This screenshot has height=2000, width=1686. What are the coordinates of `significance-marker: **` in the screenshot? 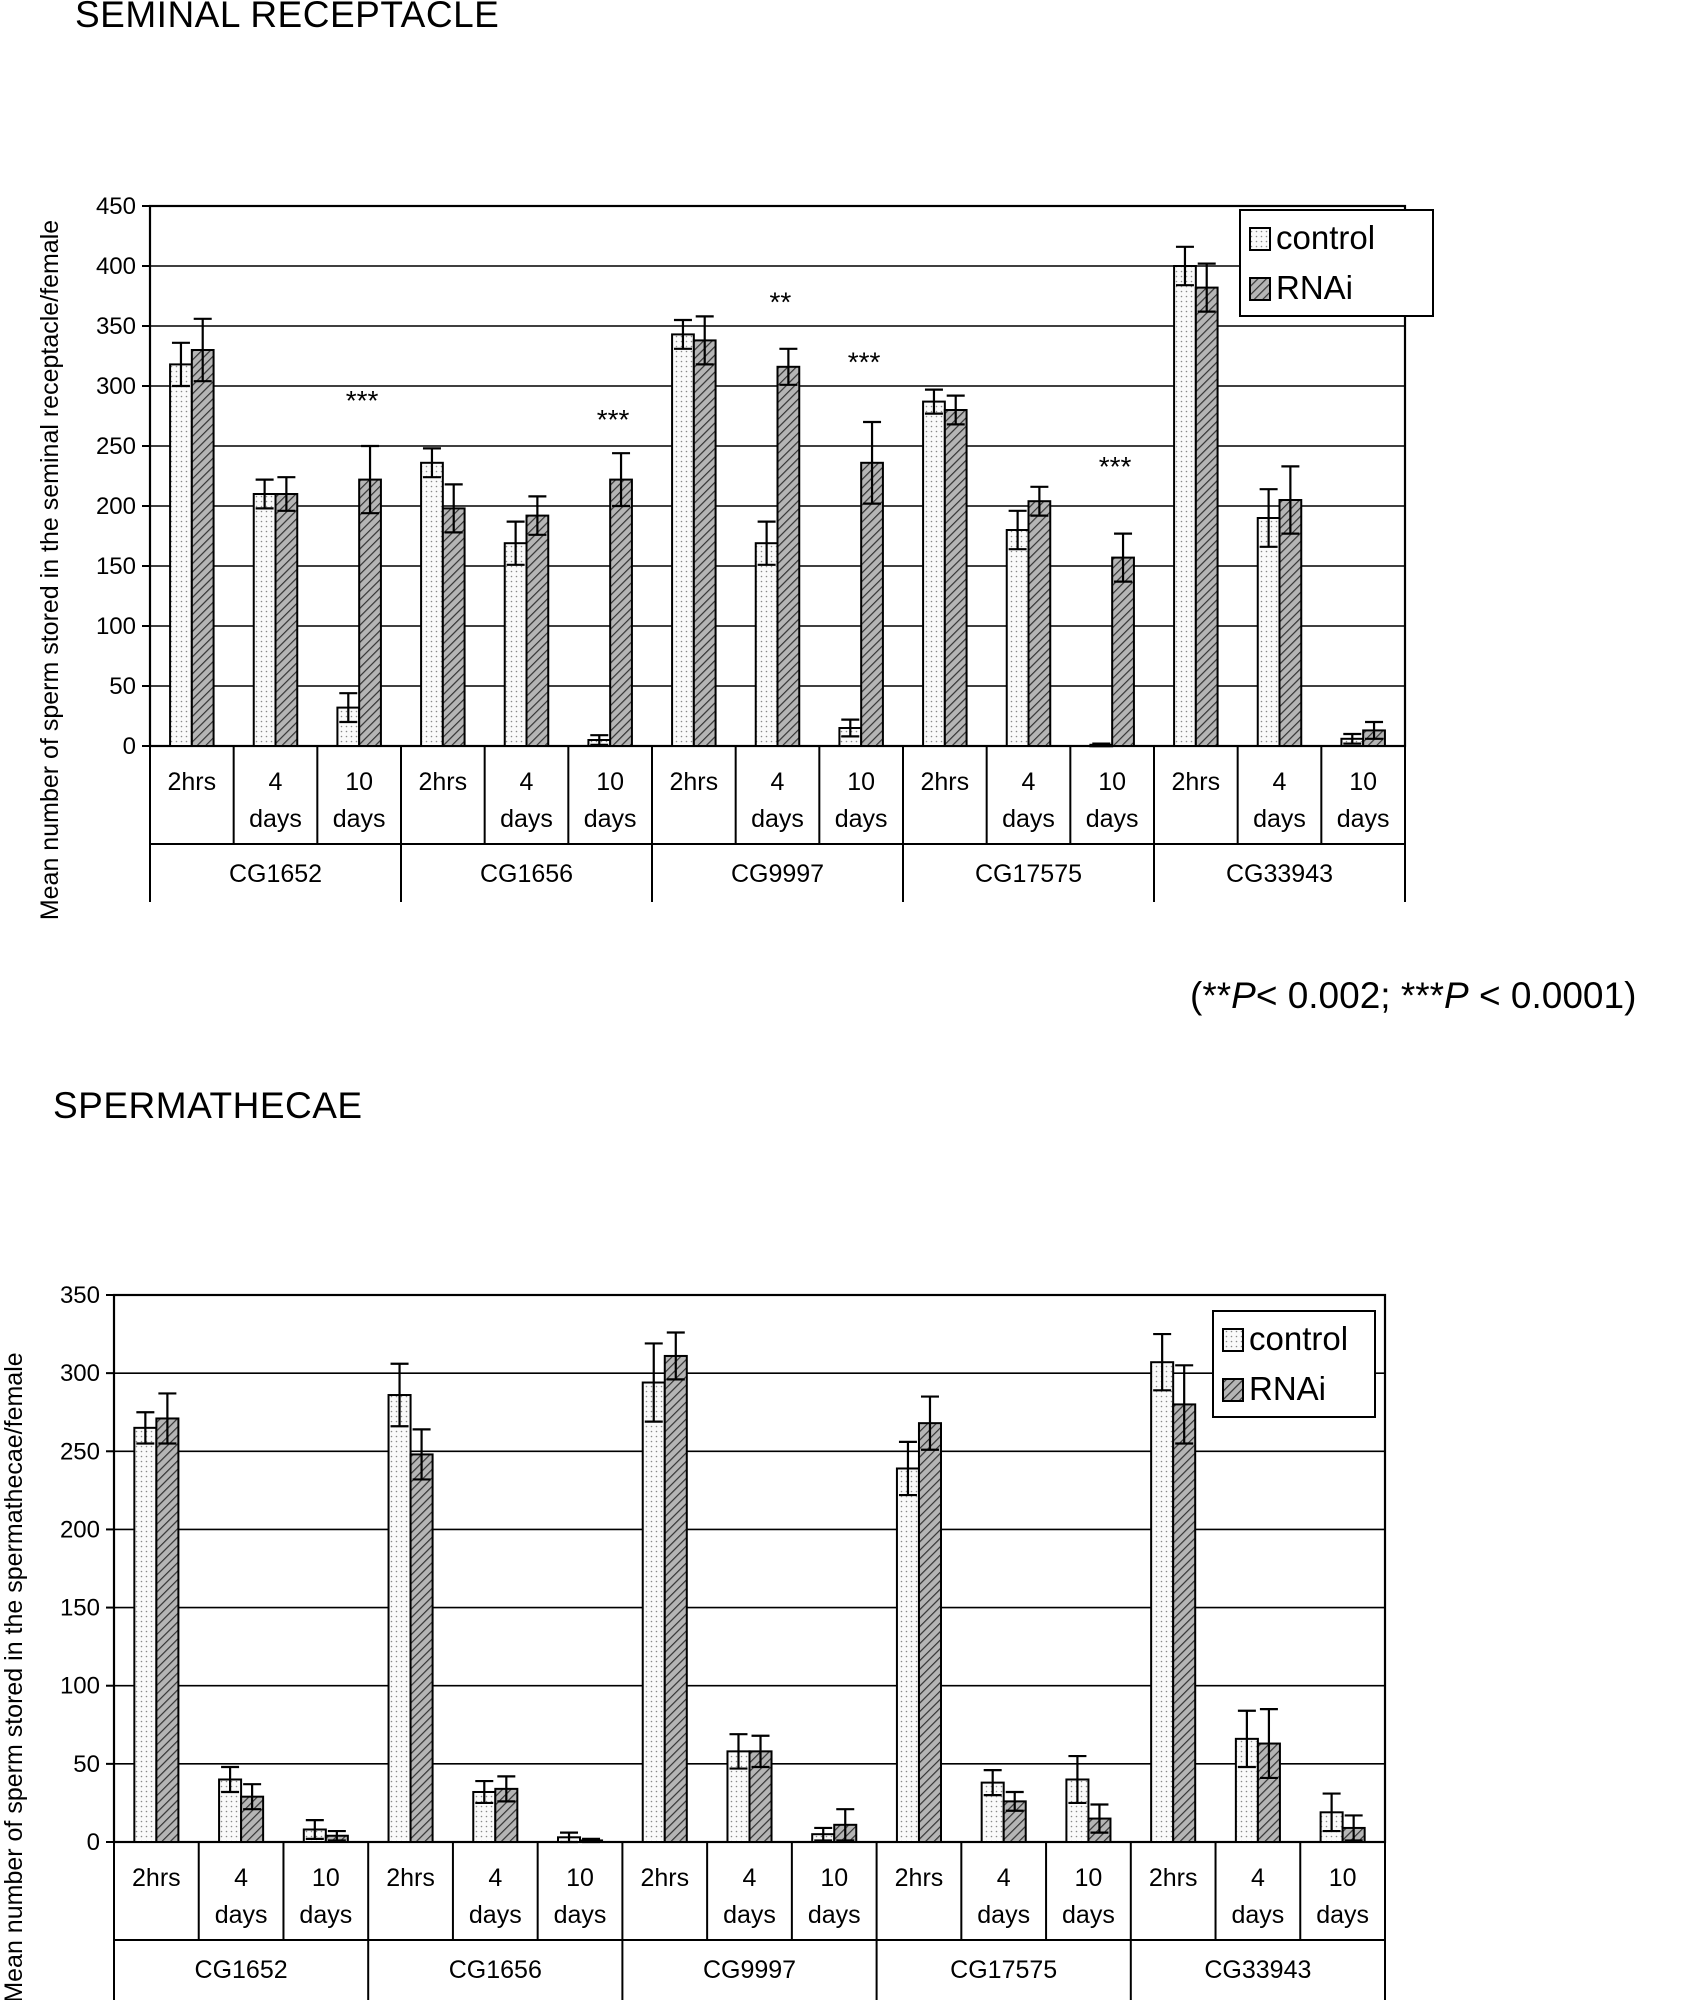 It's located at (780, 302).